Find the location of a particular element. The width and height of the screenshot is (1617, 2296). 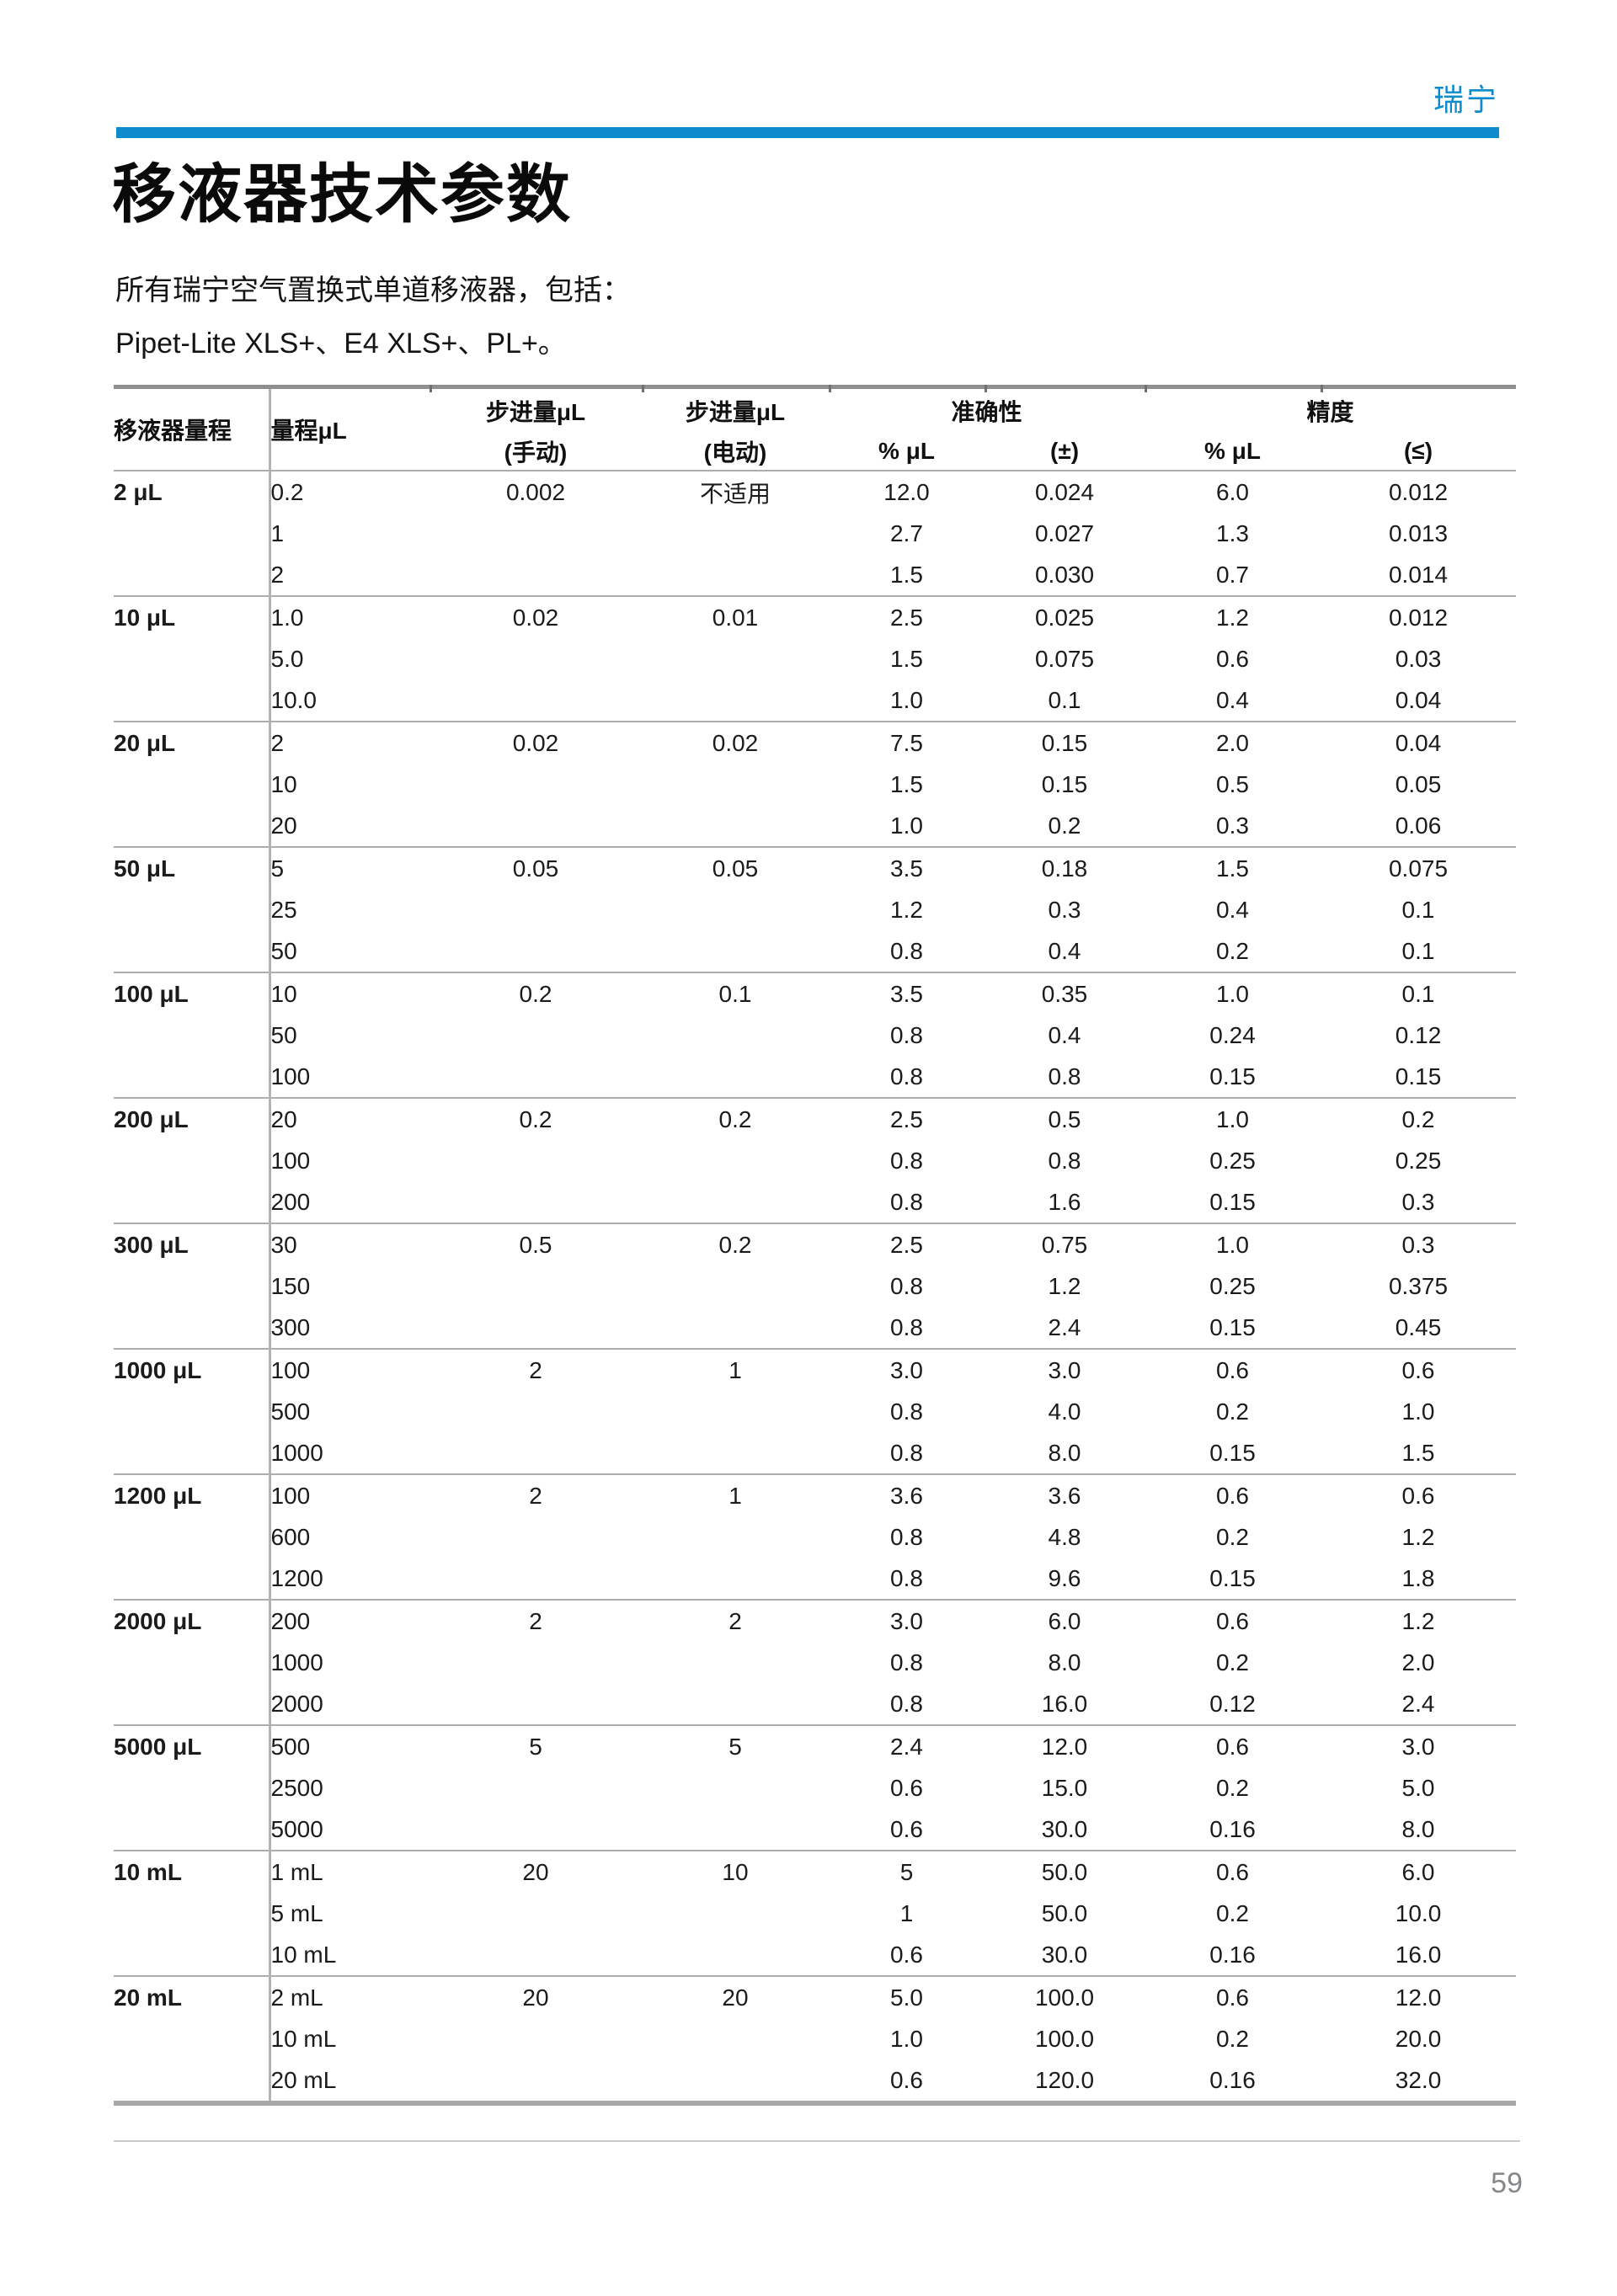

table-row: 1000 μL 100 2 1 3.0 3.0 0.6 0.6 is located at coordinates (815, 1369).